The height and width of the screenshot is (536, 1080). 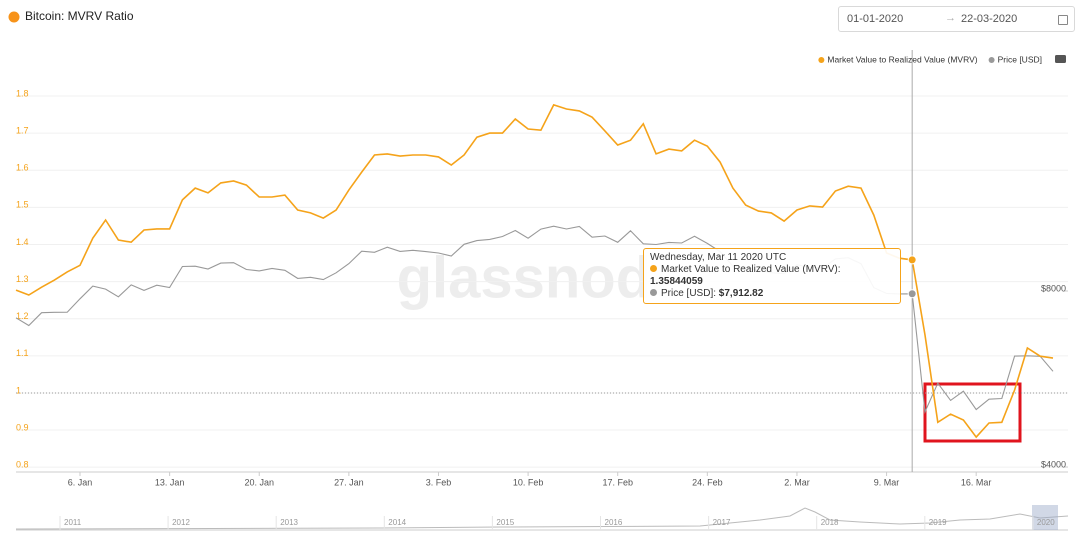 I want to click on y-tick-label: 1.6, so click(x=22, y=168).